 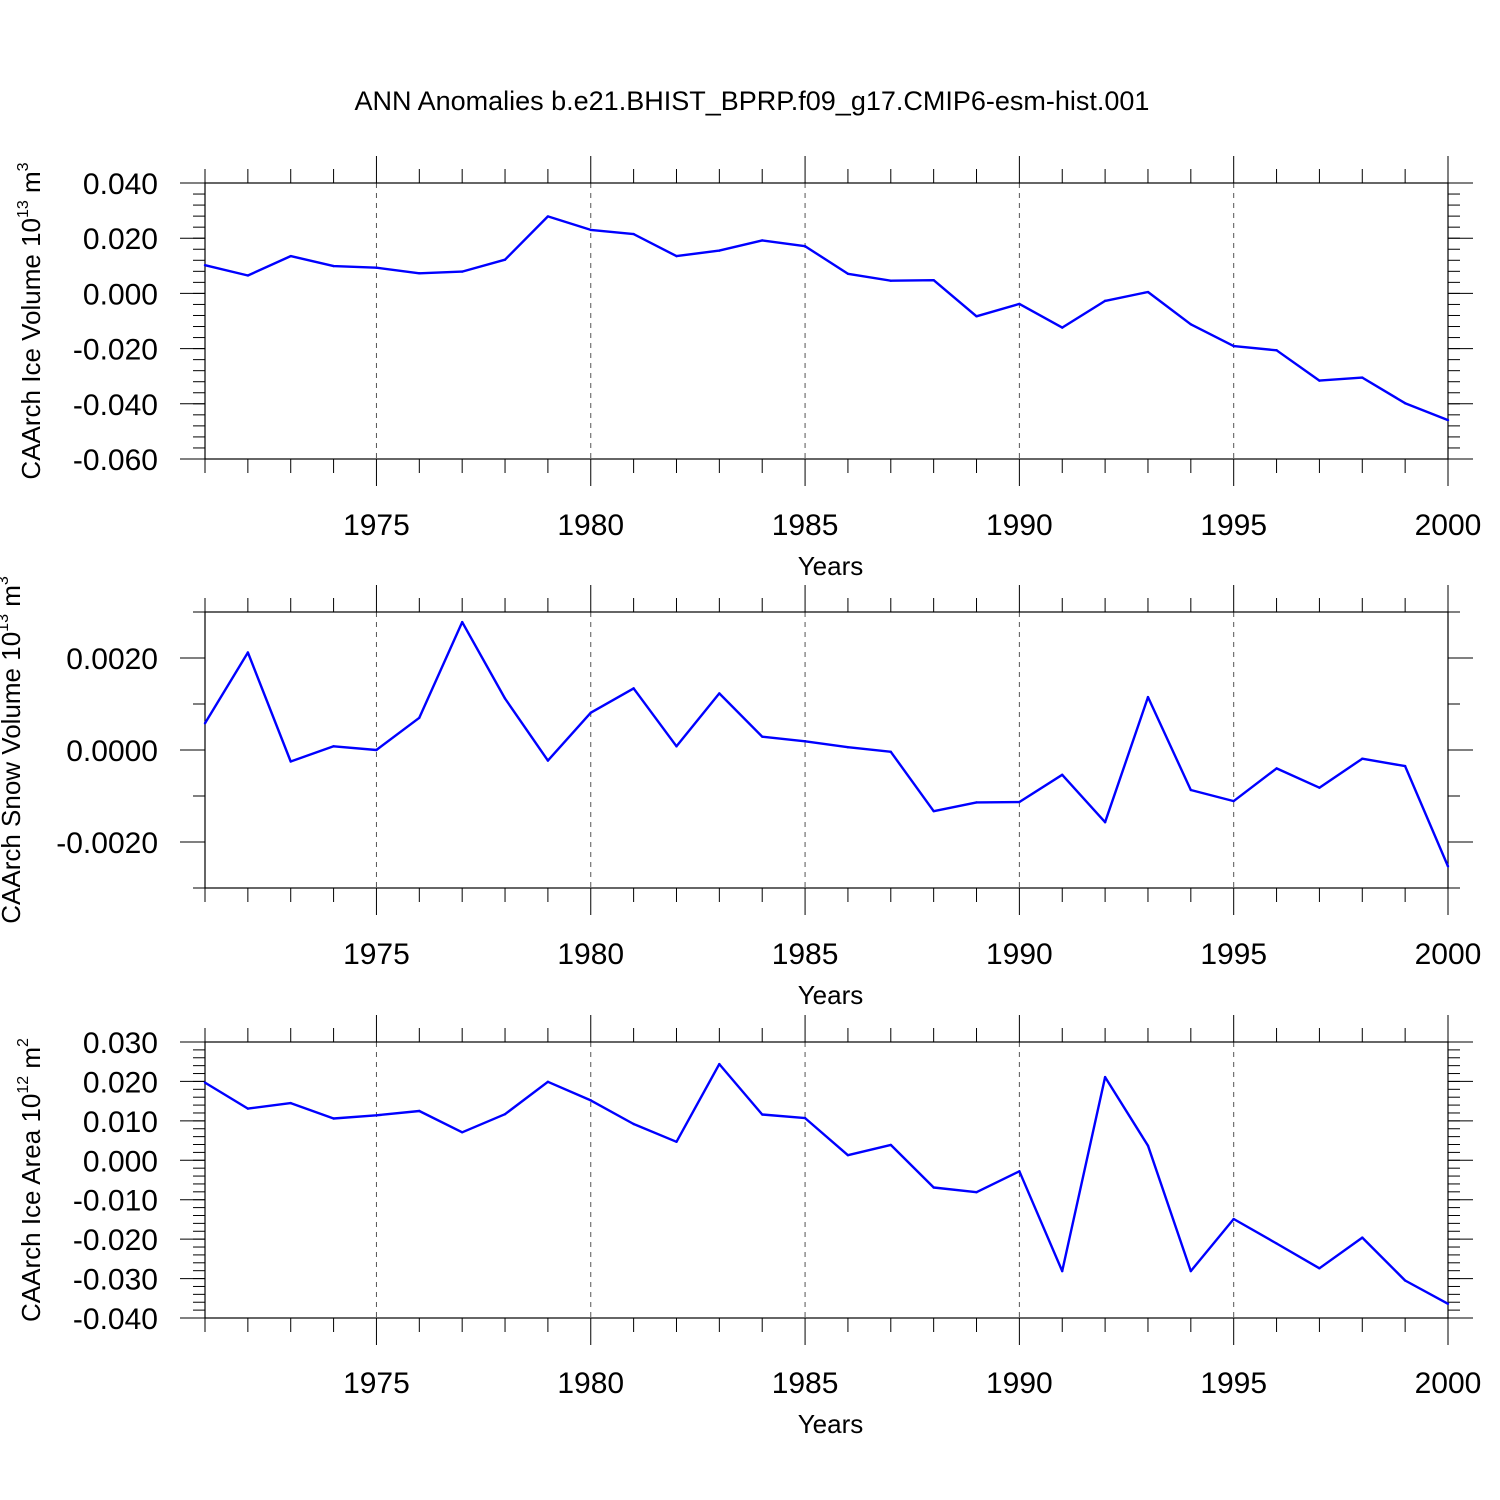 What do you see at coordinates (23, 1085) in the screenshot?
I see `y-axis-label-exponent: 12` at bounding box center [23, 1085].